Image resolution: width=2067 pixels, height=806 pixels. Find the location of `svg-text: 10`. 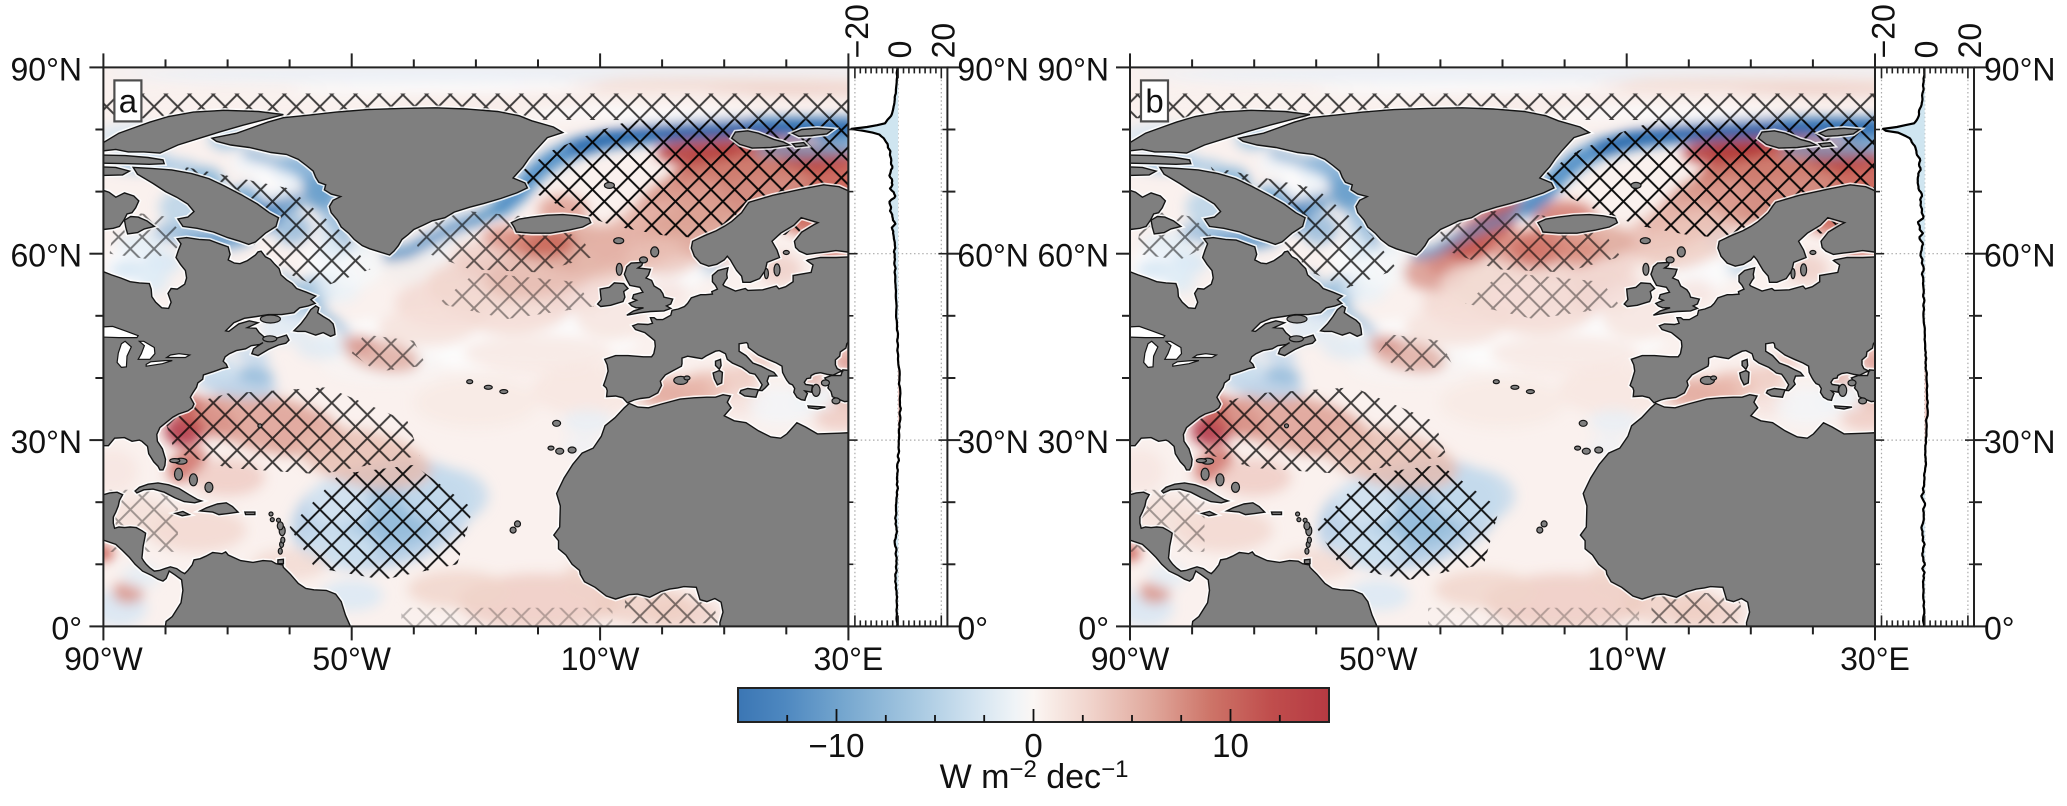

svg-text: 10 is located at coordinates (1230, 745).